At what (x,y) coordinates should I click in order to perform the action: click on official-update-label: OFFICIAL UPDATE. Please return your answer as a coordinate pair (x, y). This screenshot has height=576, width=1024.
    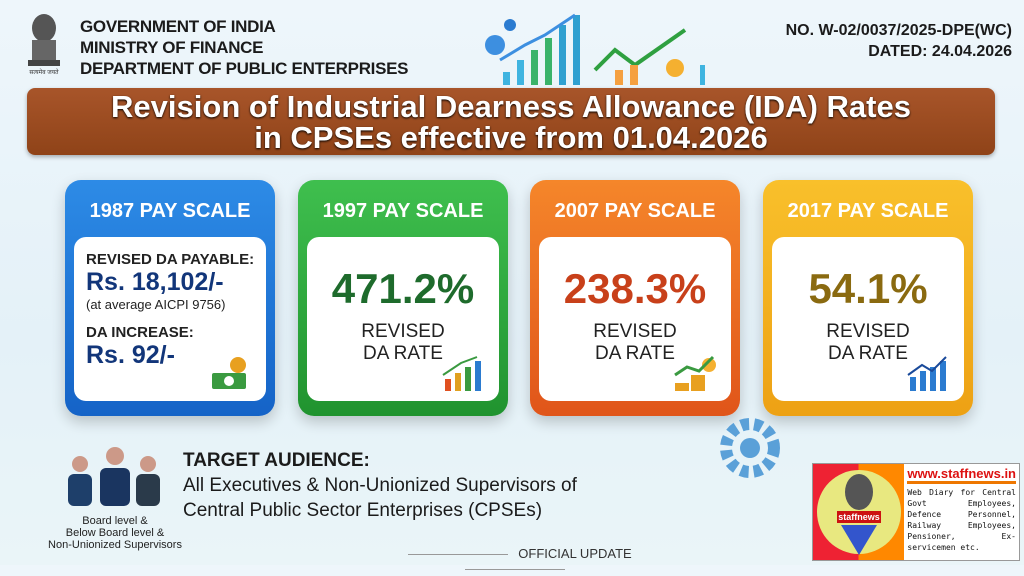
    Looking at the image, I should click on (515, 561).